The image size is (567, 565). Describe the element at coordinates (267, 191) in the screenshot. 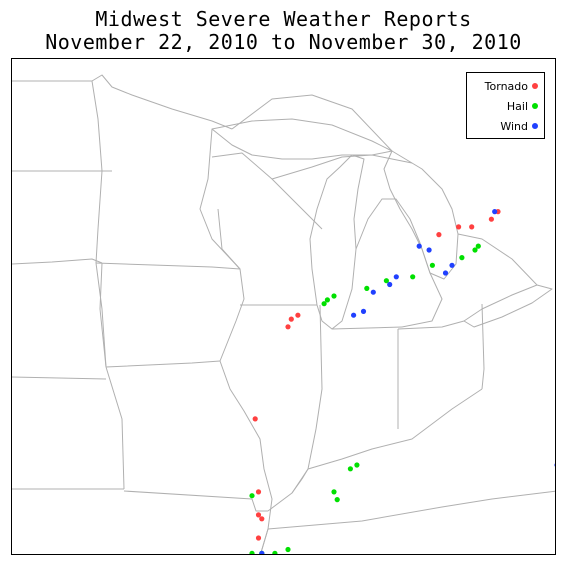

I see `state-line-wi-mi-upper` at that location.